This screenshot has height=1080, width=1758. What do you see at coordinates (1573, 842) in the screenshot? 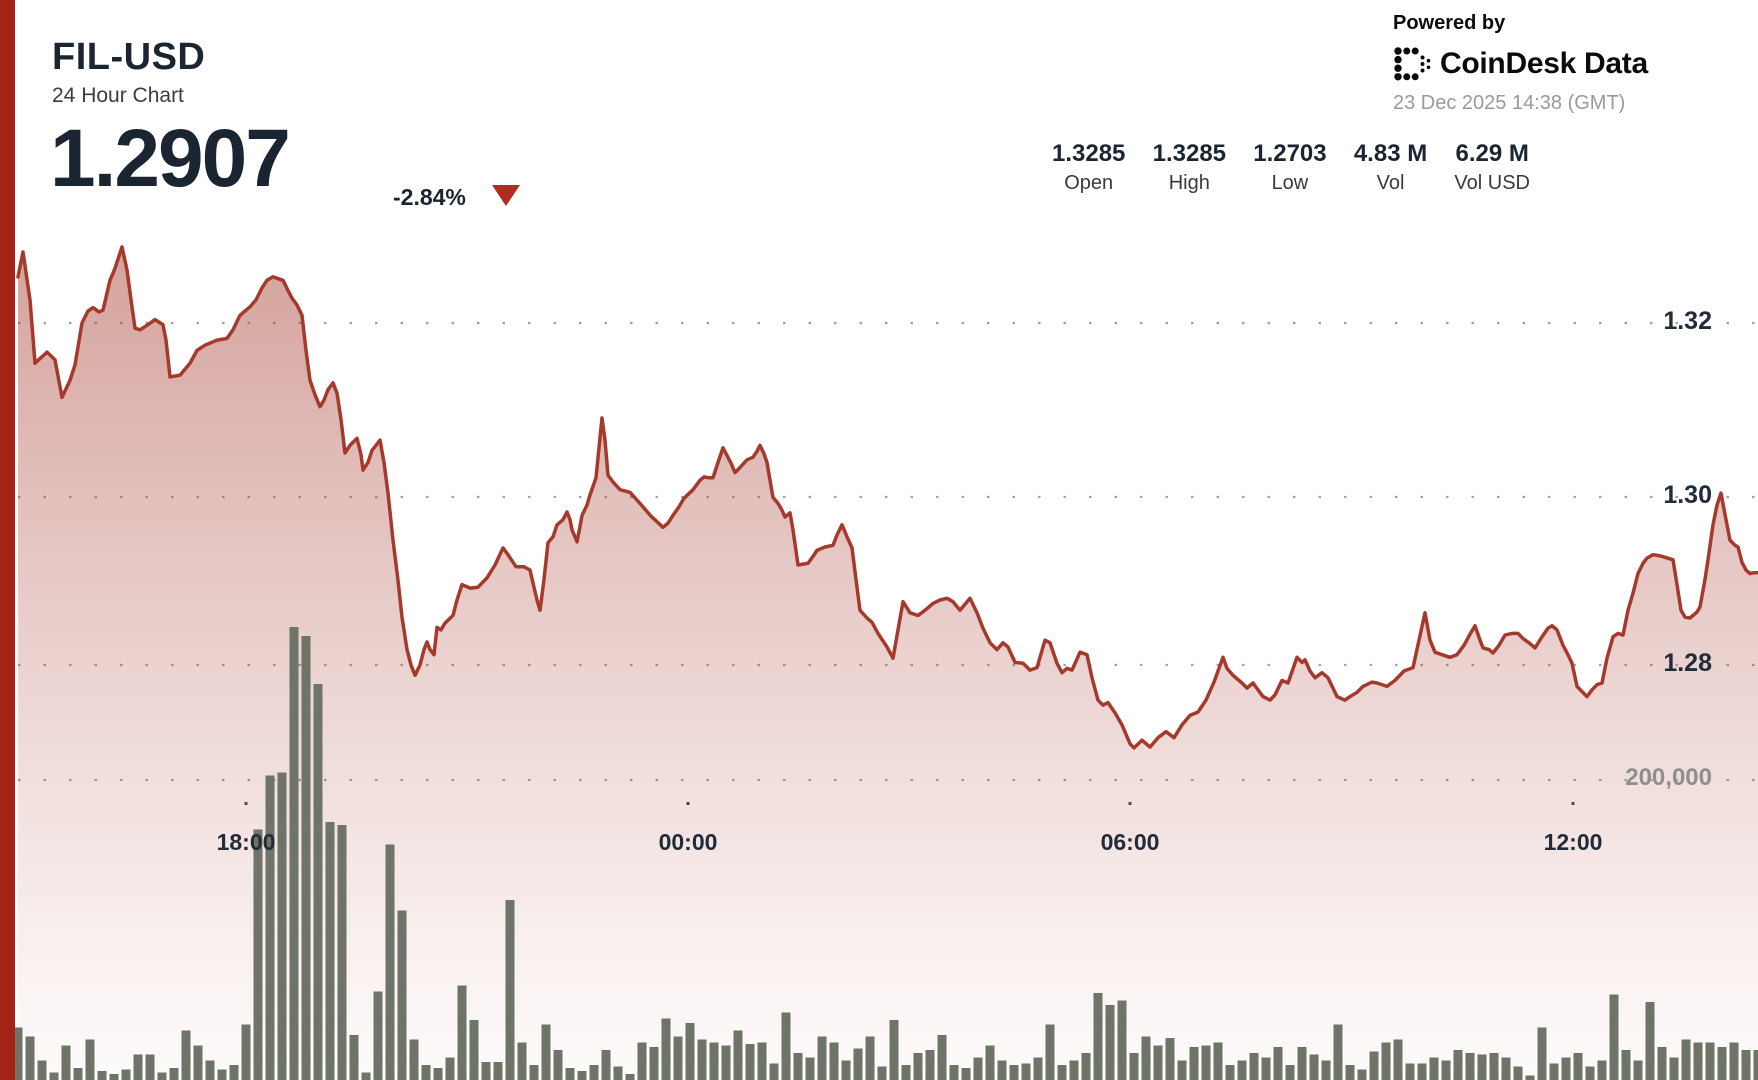
I see `x-axis-time-label: 12:00` at bounding box center [1573, 842].